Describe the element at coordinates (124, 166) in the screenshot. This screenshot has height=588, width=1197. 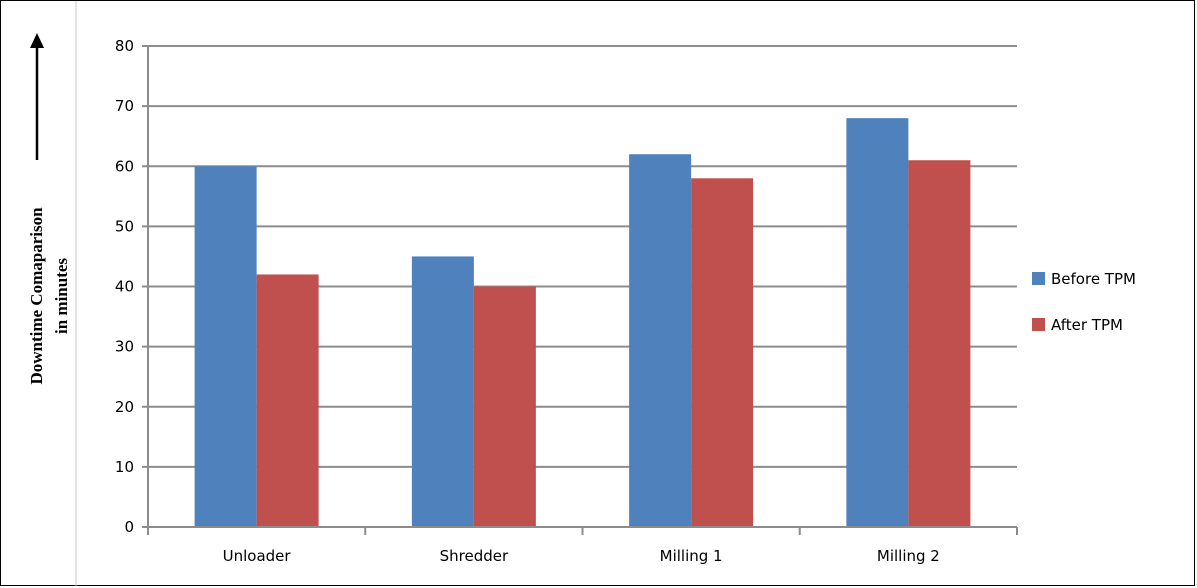
I see `y-tick-label: 60` at that location.